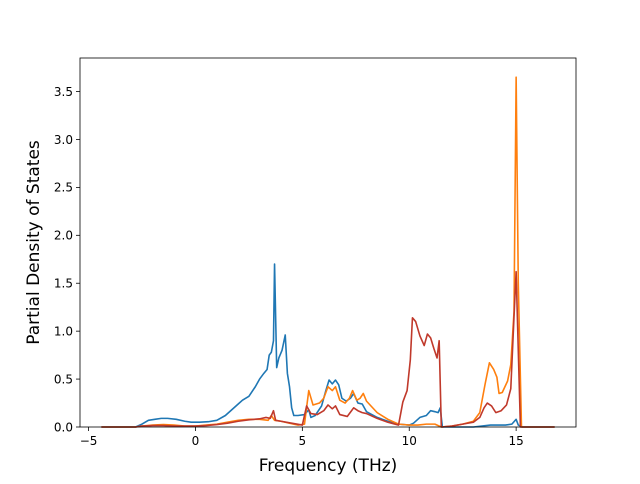 The image size is (640, 484). I want to click on y-tick-label: 1.0, so click(63, 331).